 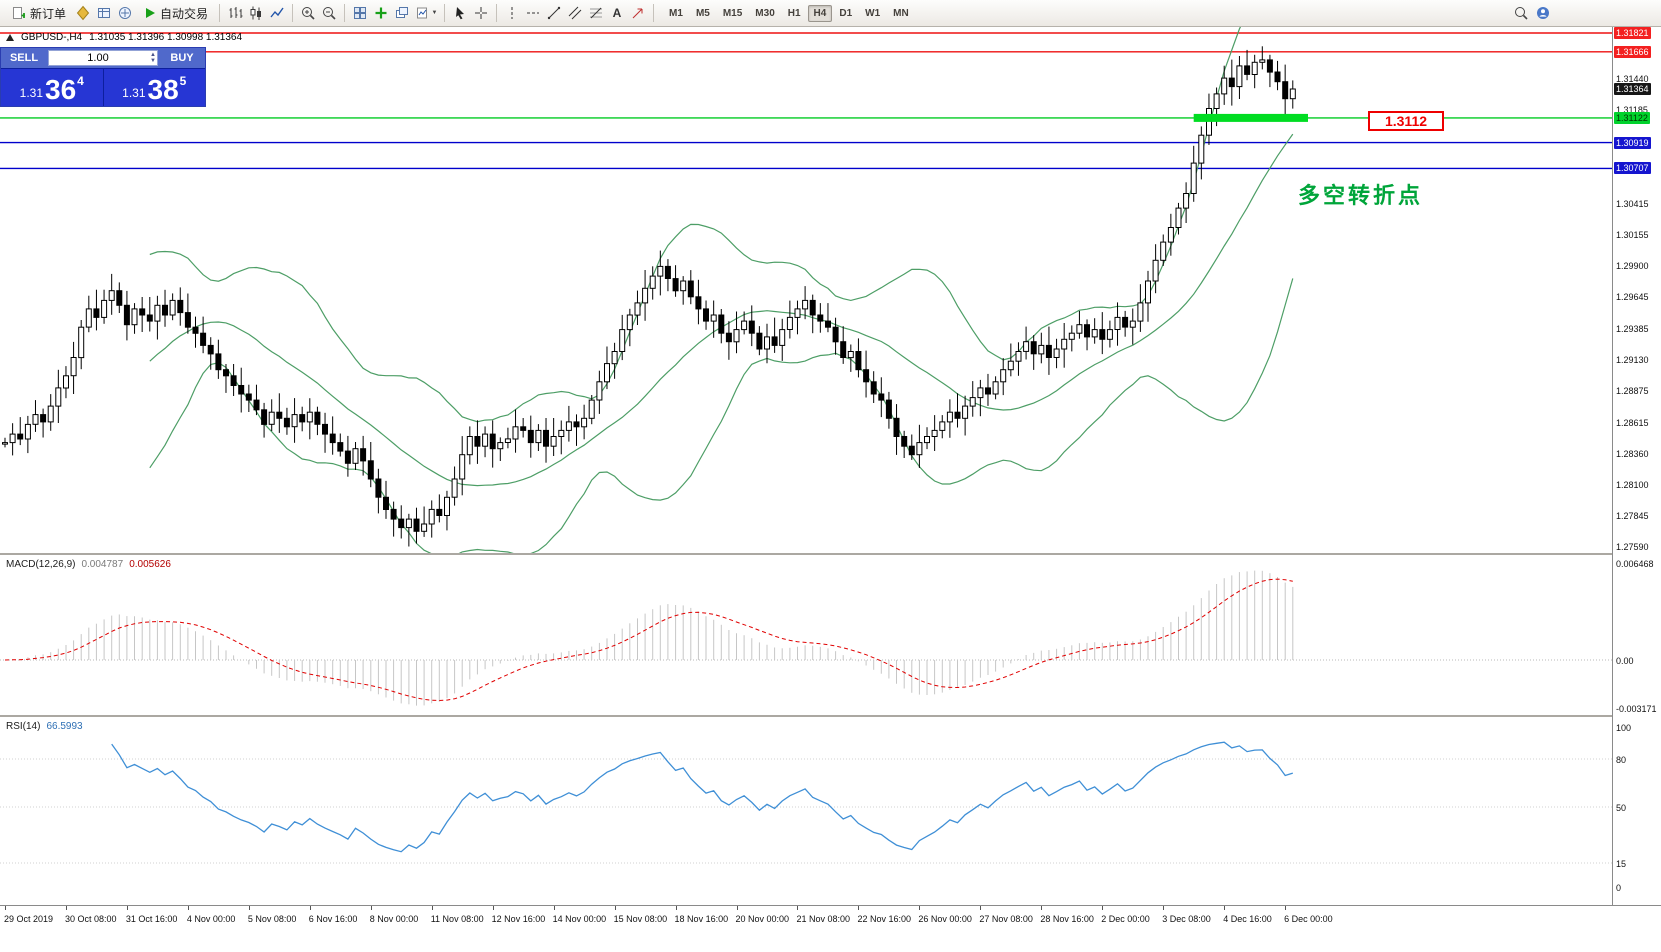 What do you see at coordinates (762, 919) in the screenshot?
I see `time-label: 20 Nov 00:00` at bounding box center [762, 919].